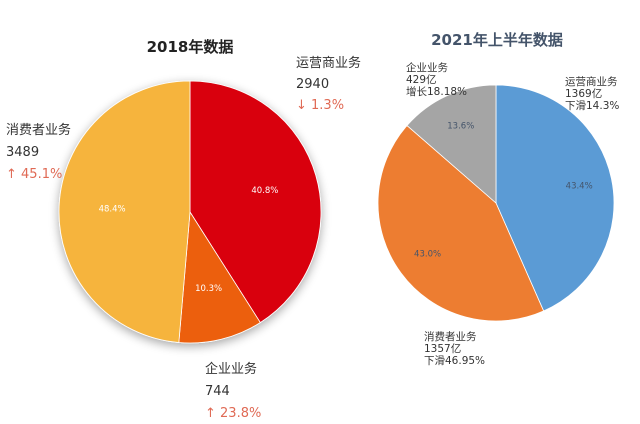 This screenshot has height=424, width=640. I want to click on chart-2021h1-percent-label-2: 13.6%, so click(460, 127).